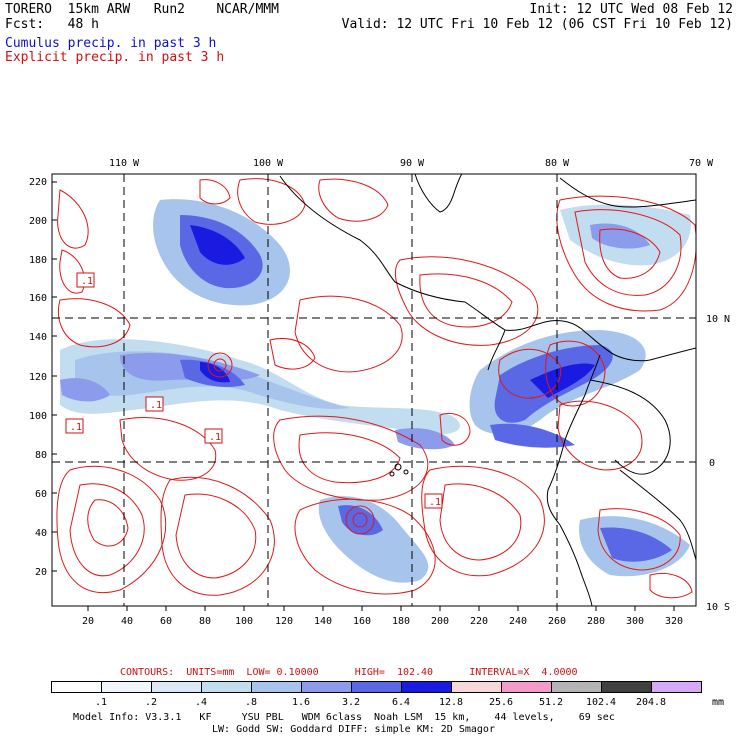 The height and width of the screenshot is (740, 740). Describe the element at coordinates (38, 337) in the screenshot. I see `y-tick: 140` at that location.